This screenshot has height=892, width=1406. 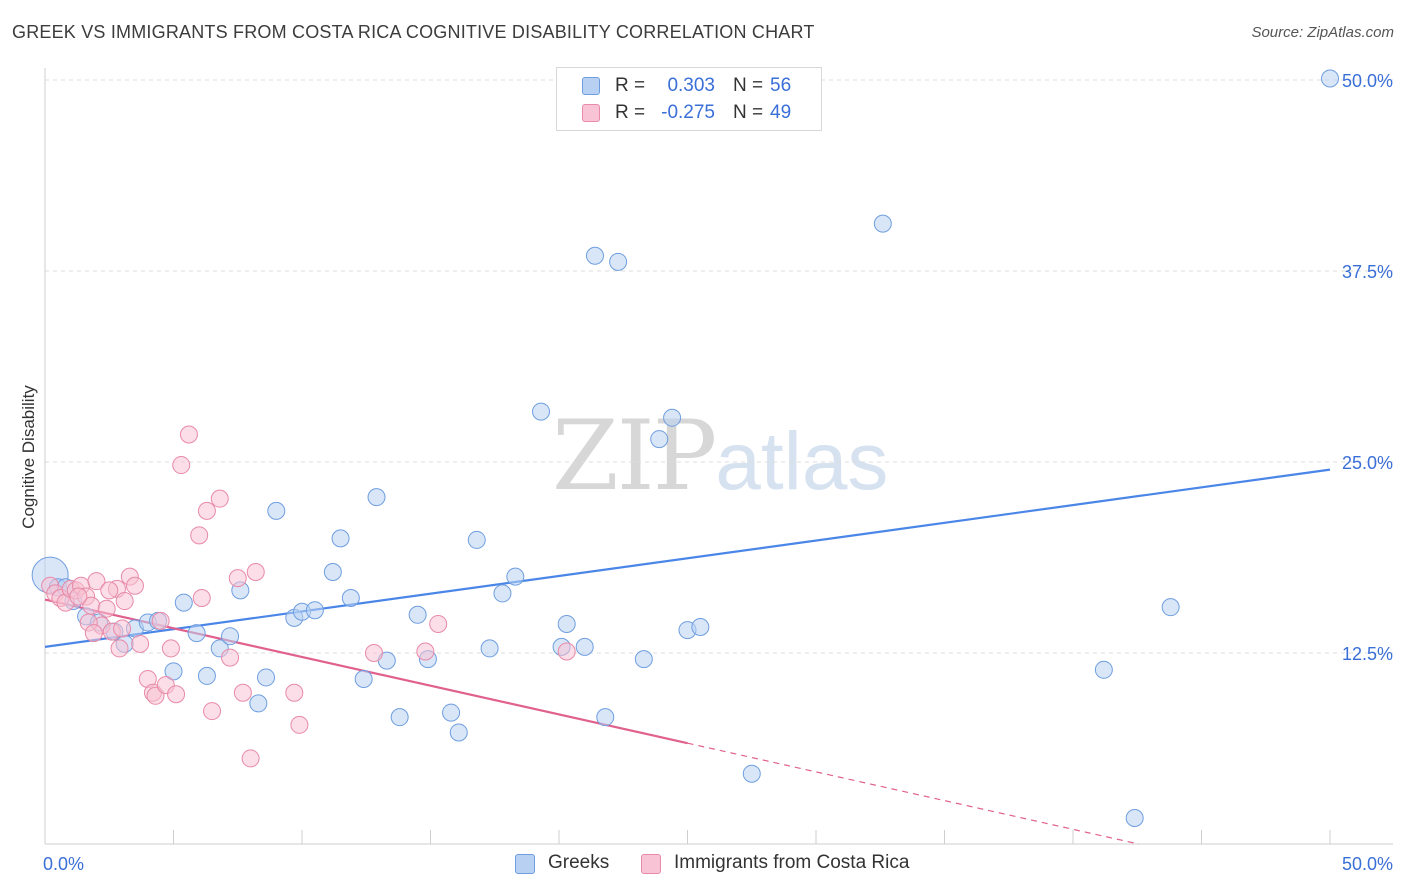 What do you see at coordinates (781, 112) in the screenshot?
I see `n-value: 49` at bounding box center [781, 112].